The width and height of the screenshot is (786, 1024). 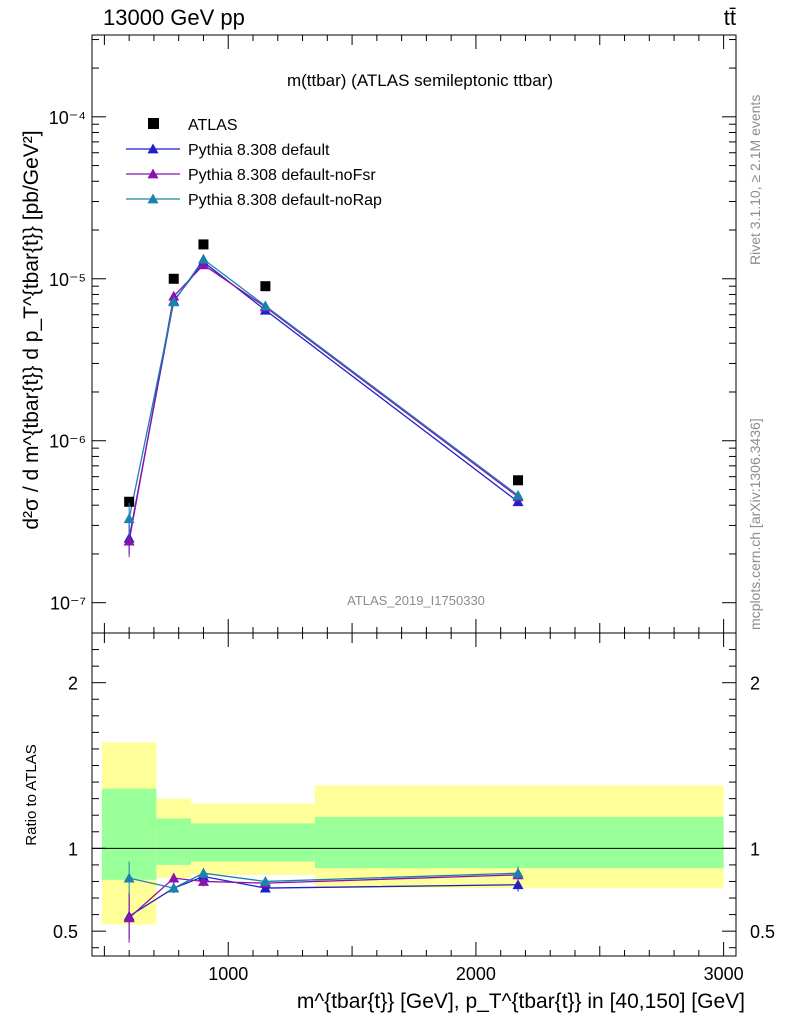 What do you see at coordinates (67, 280) in the screenshot?
I see `main-y-tick-label: 10⁻⁵` at bounding box center [67, 280].